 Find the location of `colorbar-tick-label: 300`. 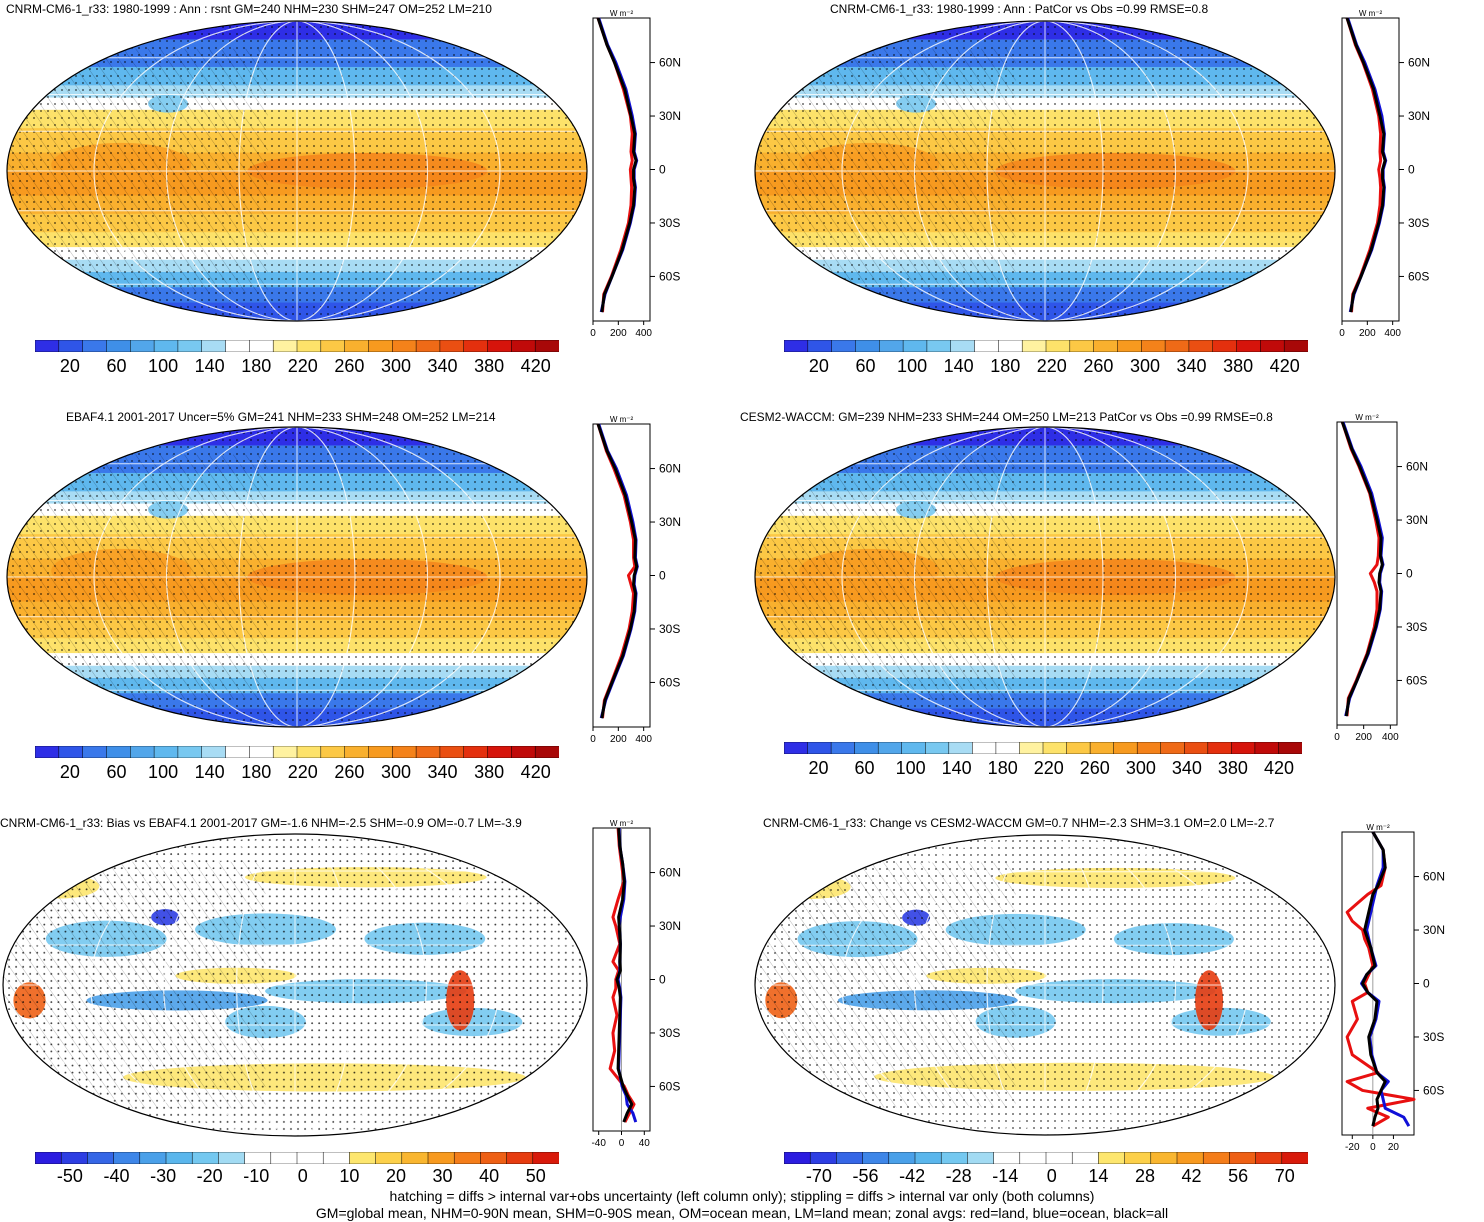

colorbar-tick-label: 300 is located at coordinates (1144, 366).